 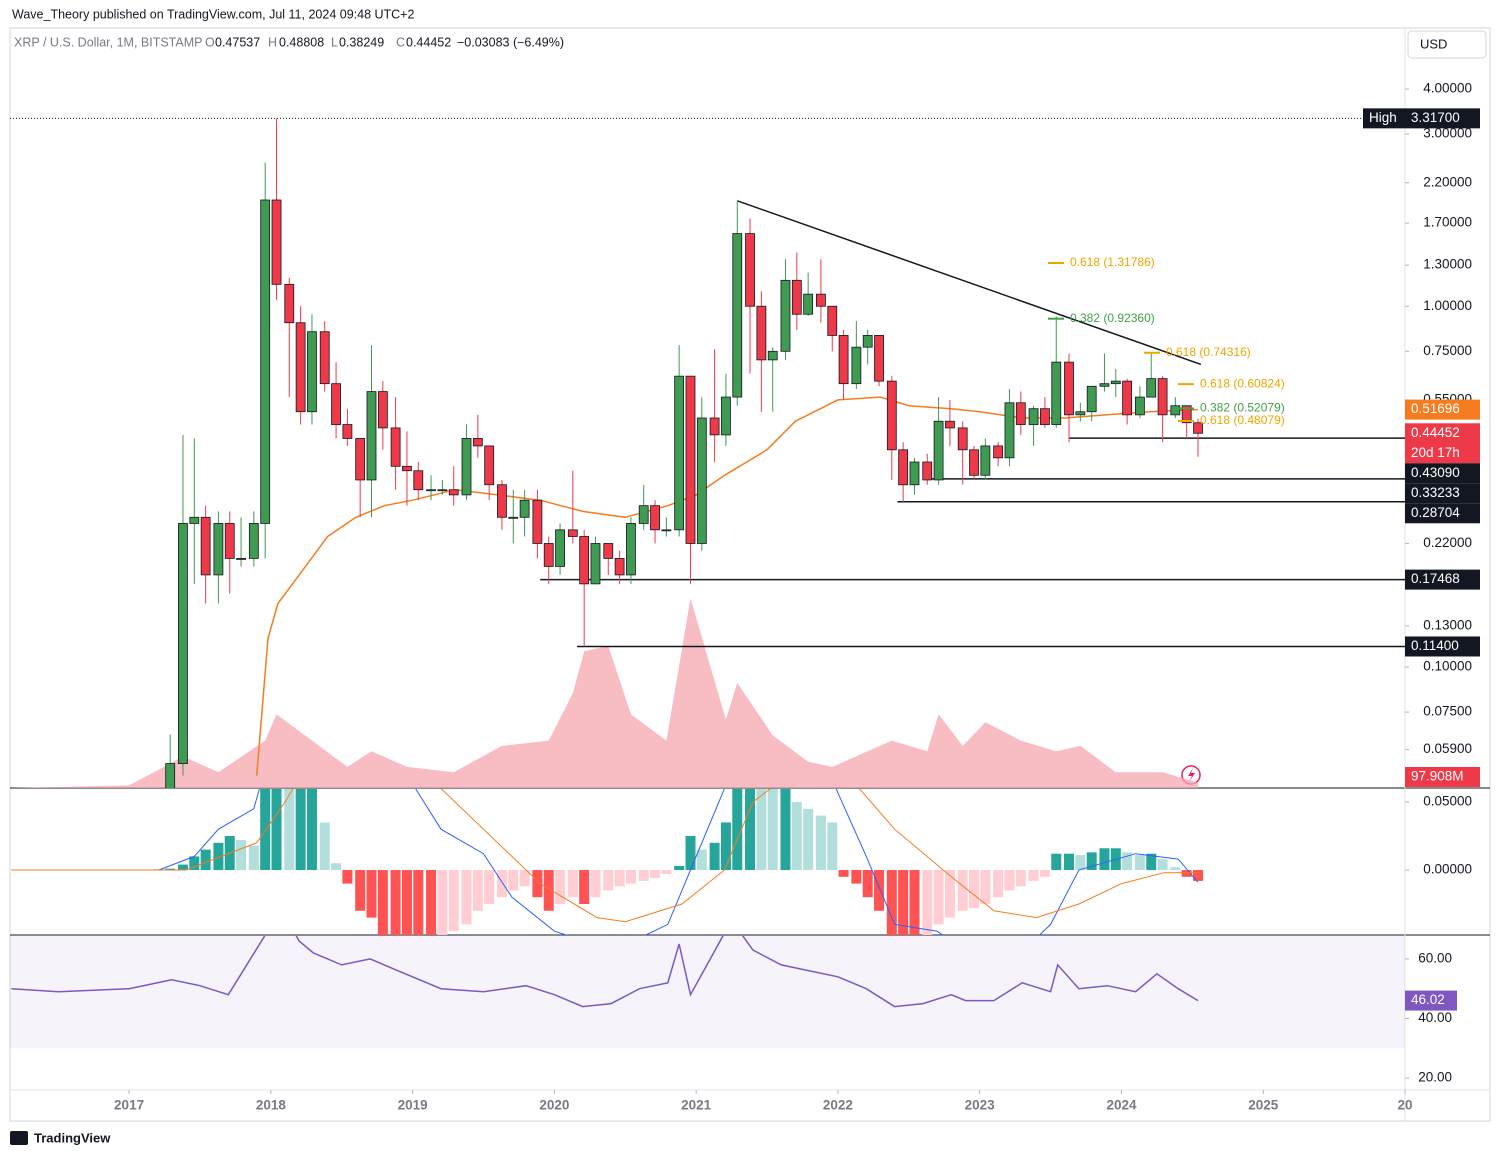 What do you see at coordinates (210, 42) in the screenshot?
I see `o-key: O` at bounding box center [210, 42].